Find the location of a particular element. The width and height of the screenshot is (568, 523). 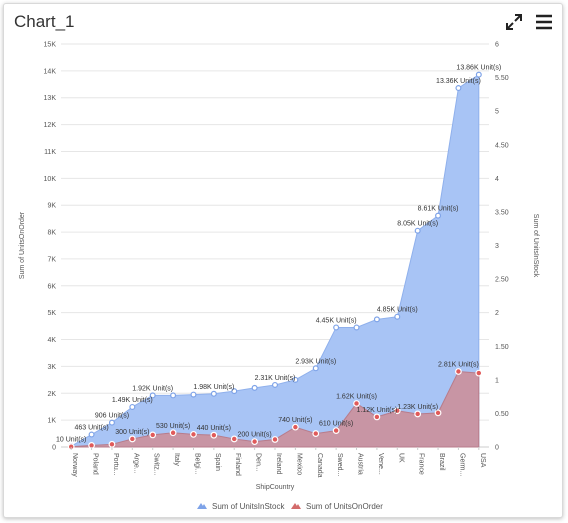

order-data-label: 740 Unit(s) is located at coordinates (295, 420).